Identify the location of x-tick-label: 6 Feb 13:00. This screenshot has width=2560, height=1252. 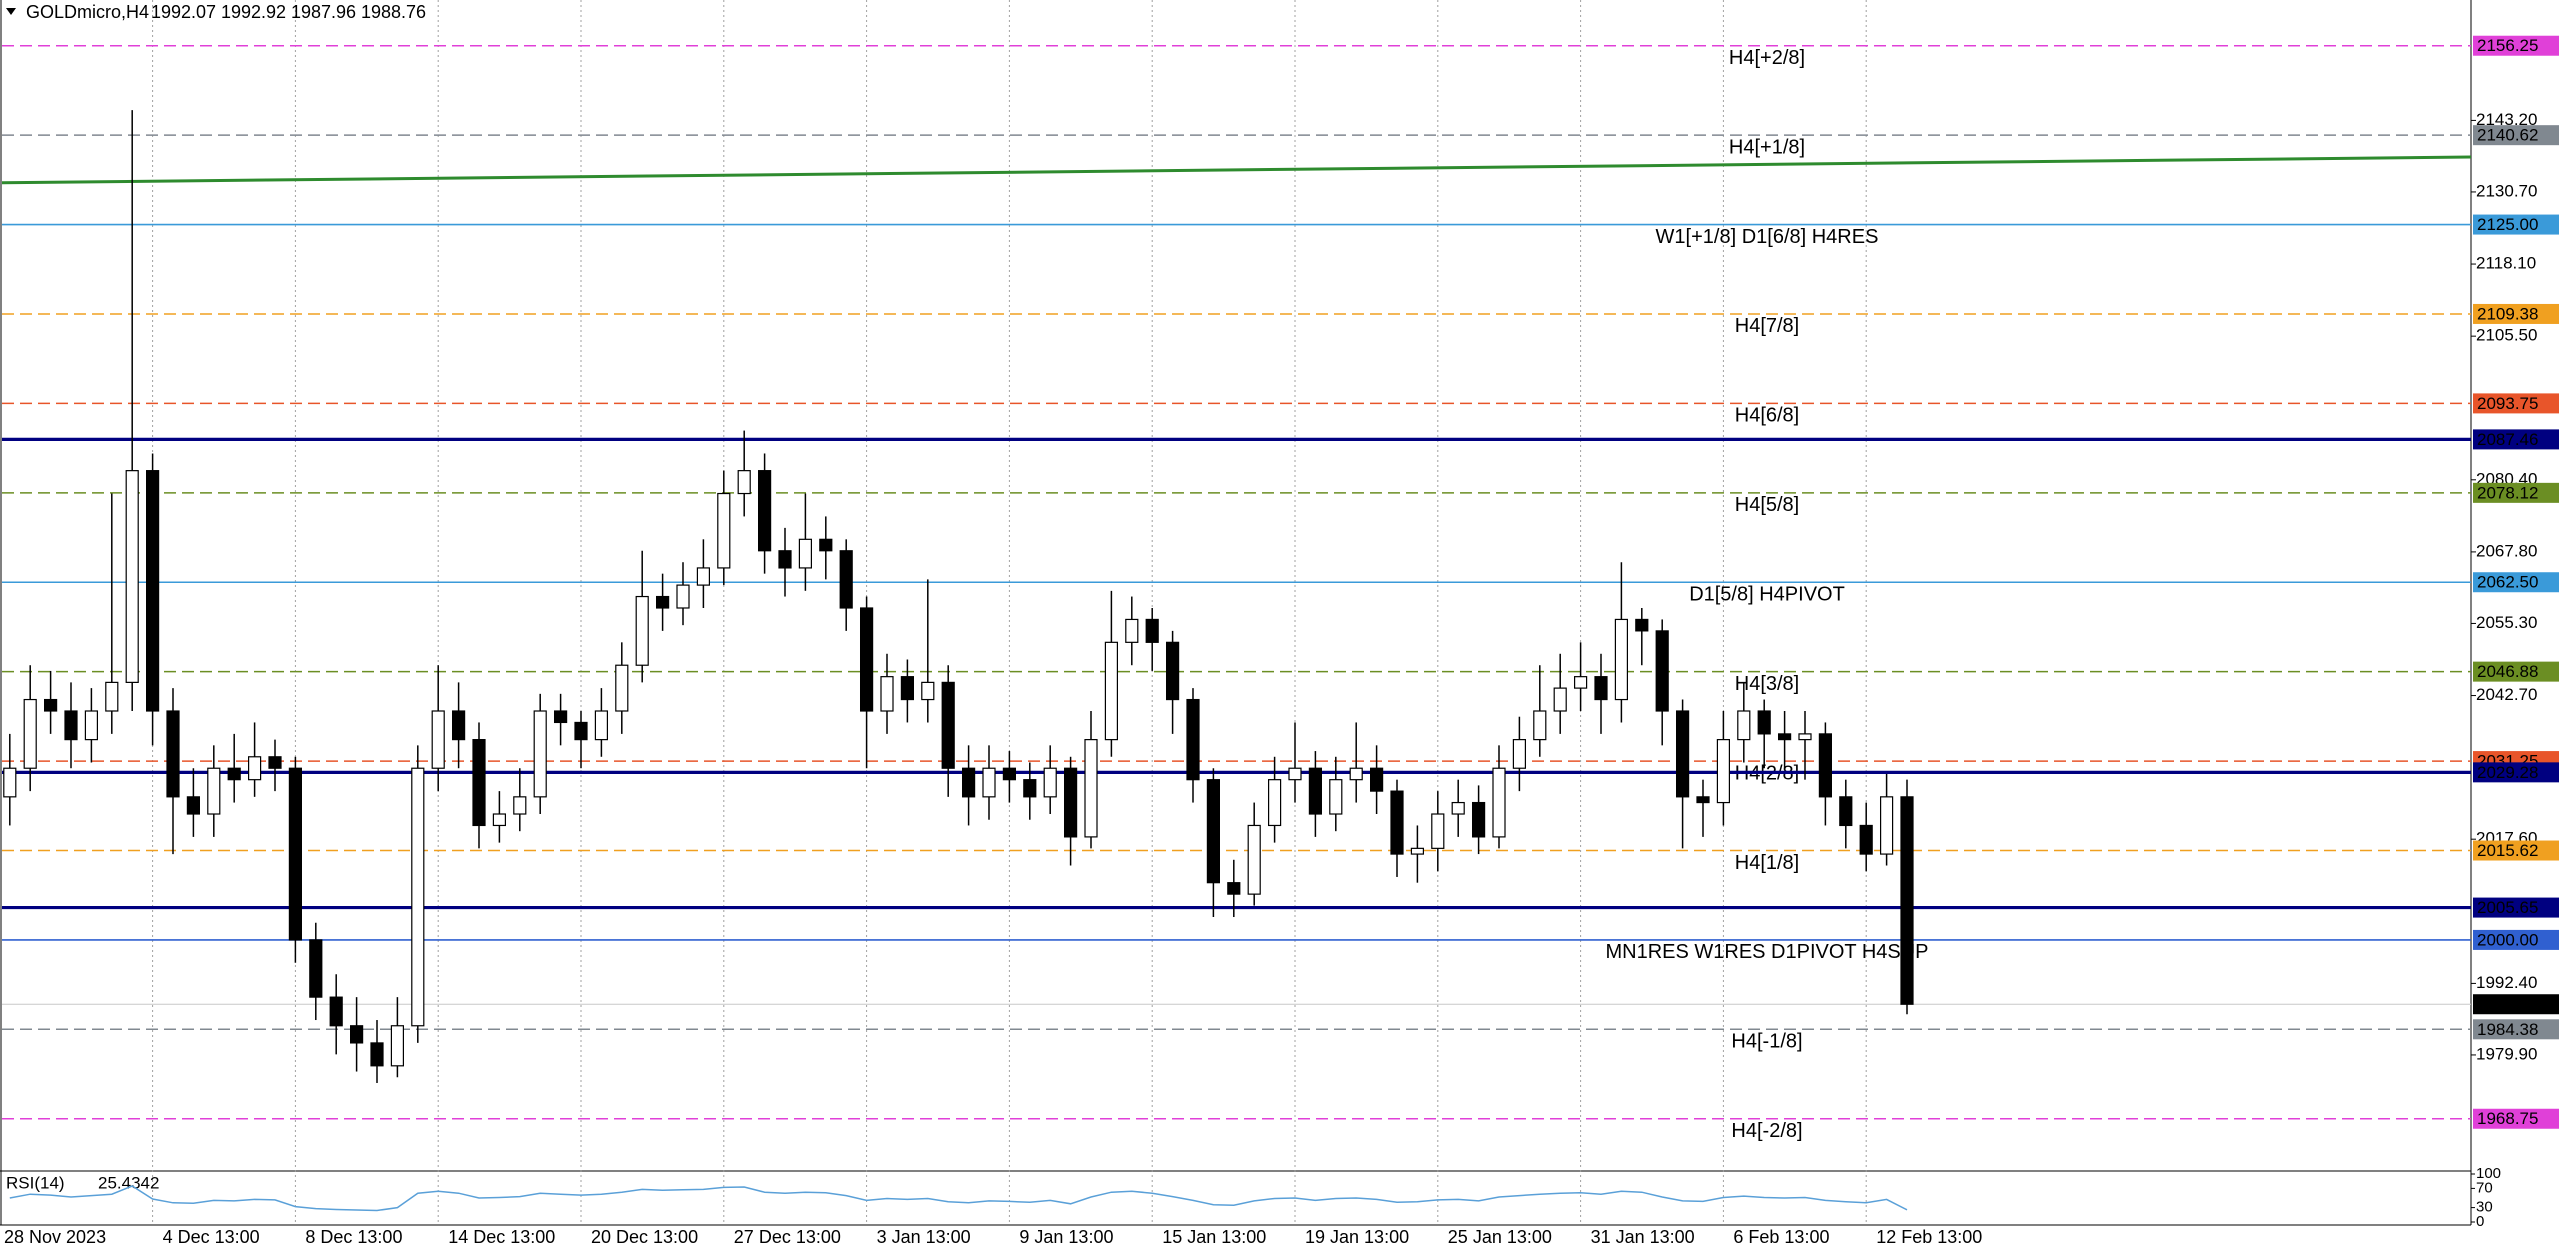
(1781, 1237).